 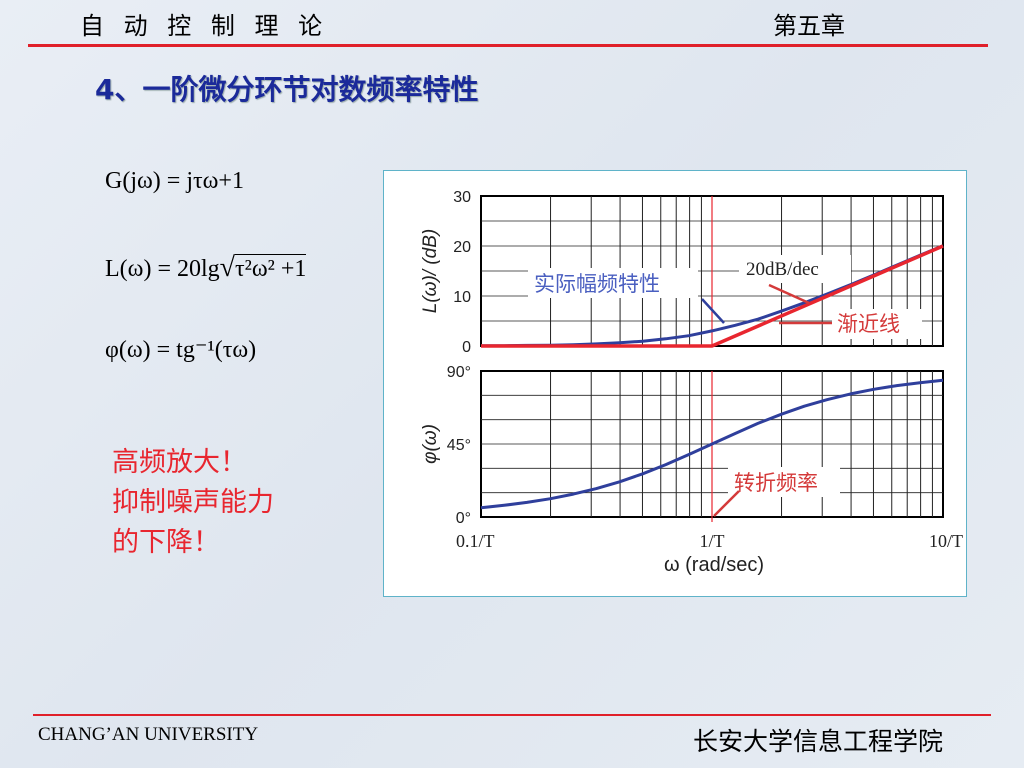 I want to click on formula-g: G(jω) = jτω+1, so click(x=174, y=181).